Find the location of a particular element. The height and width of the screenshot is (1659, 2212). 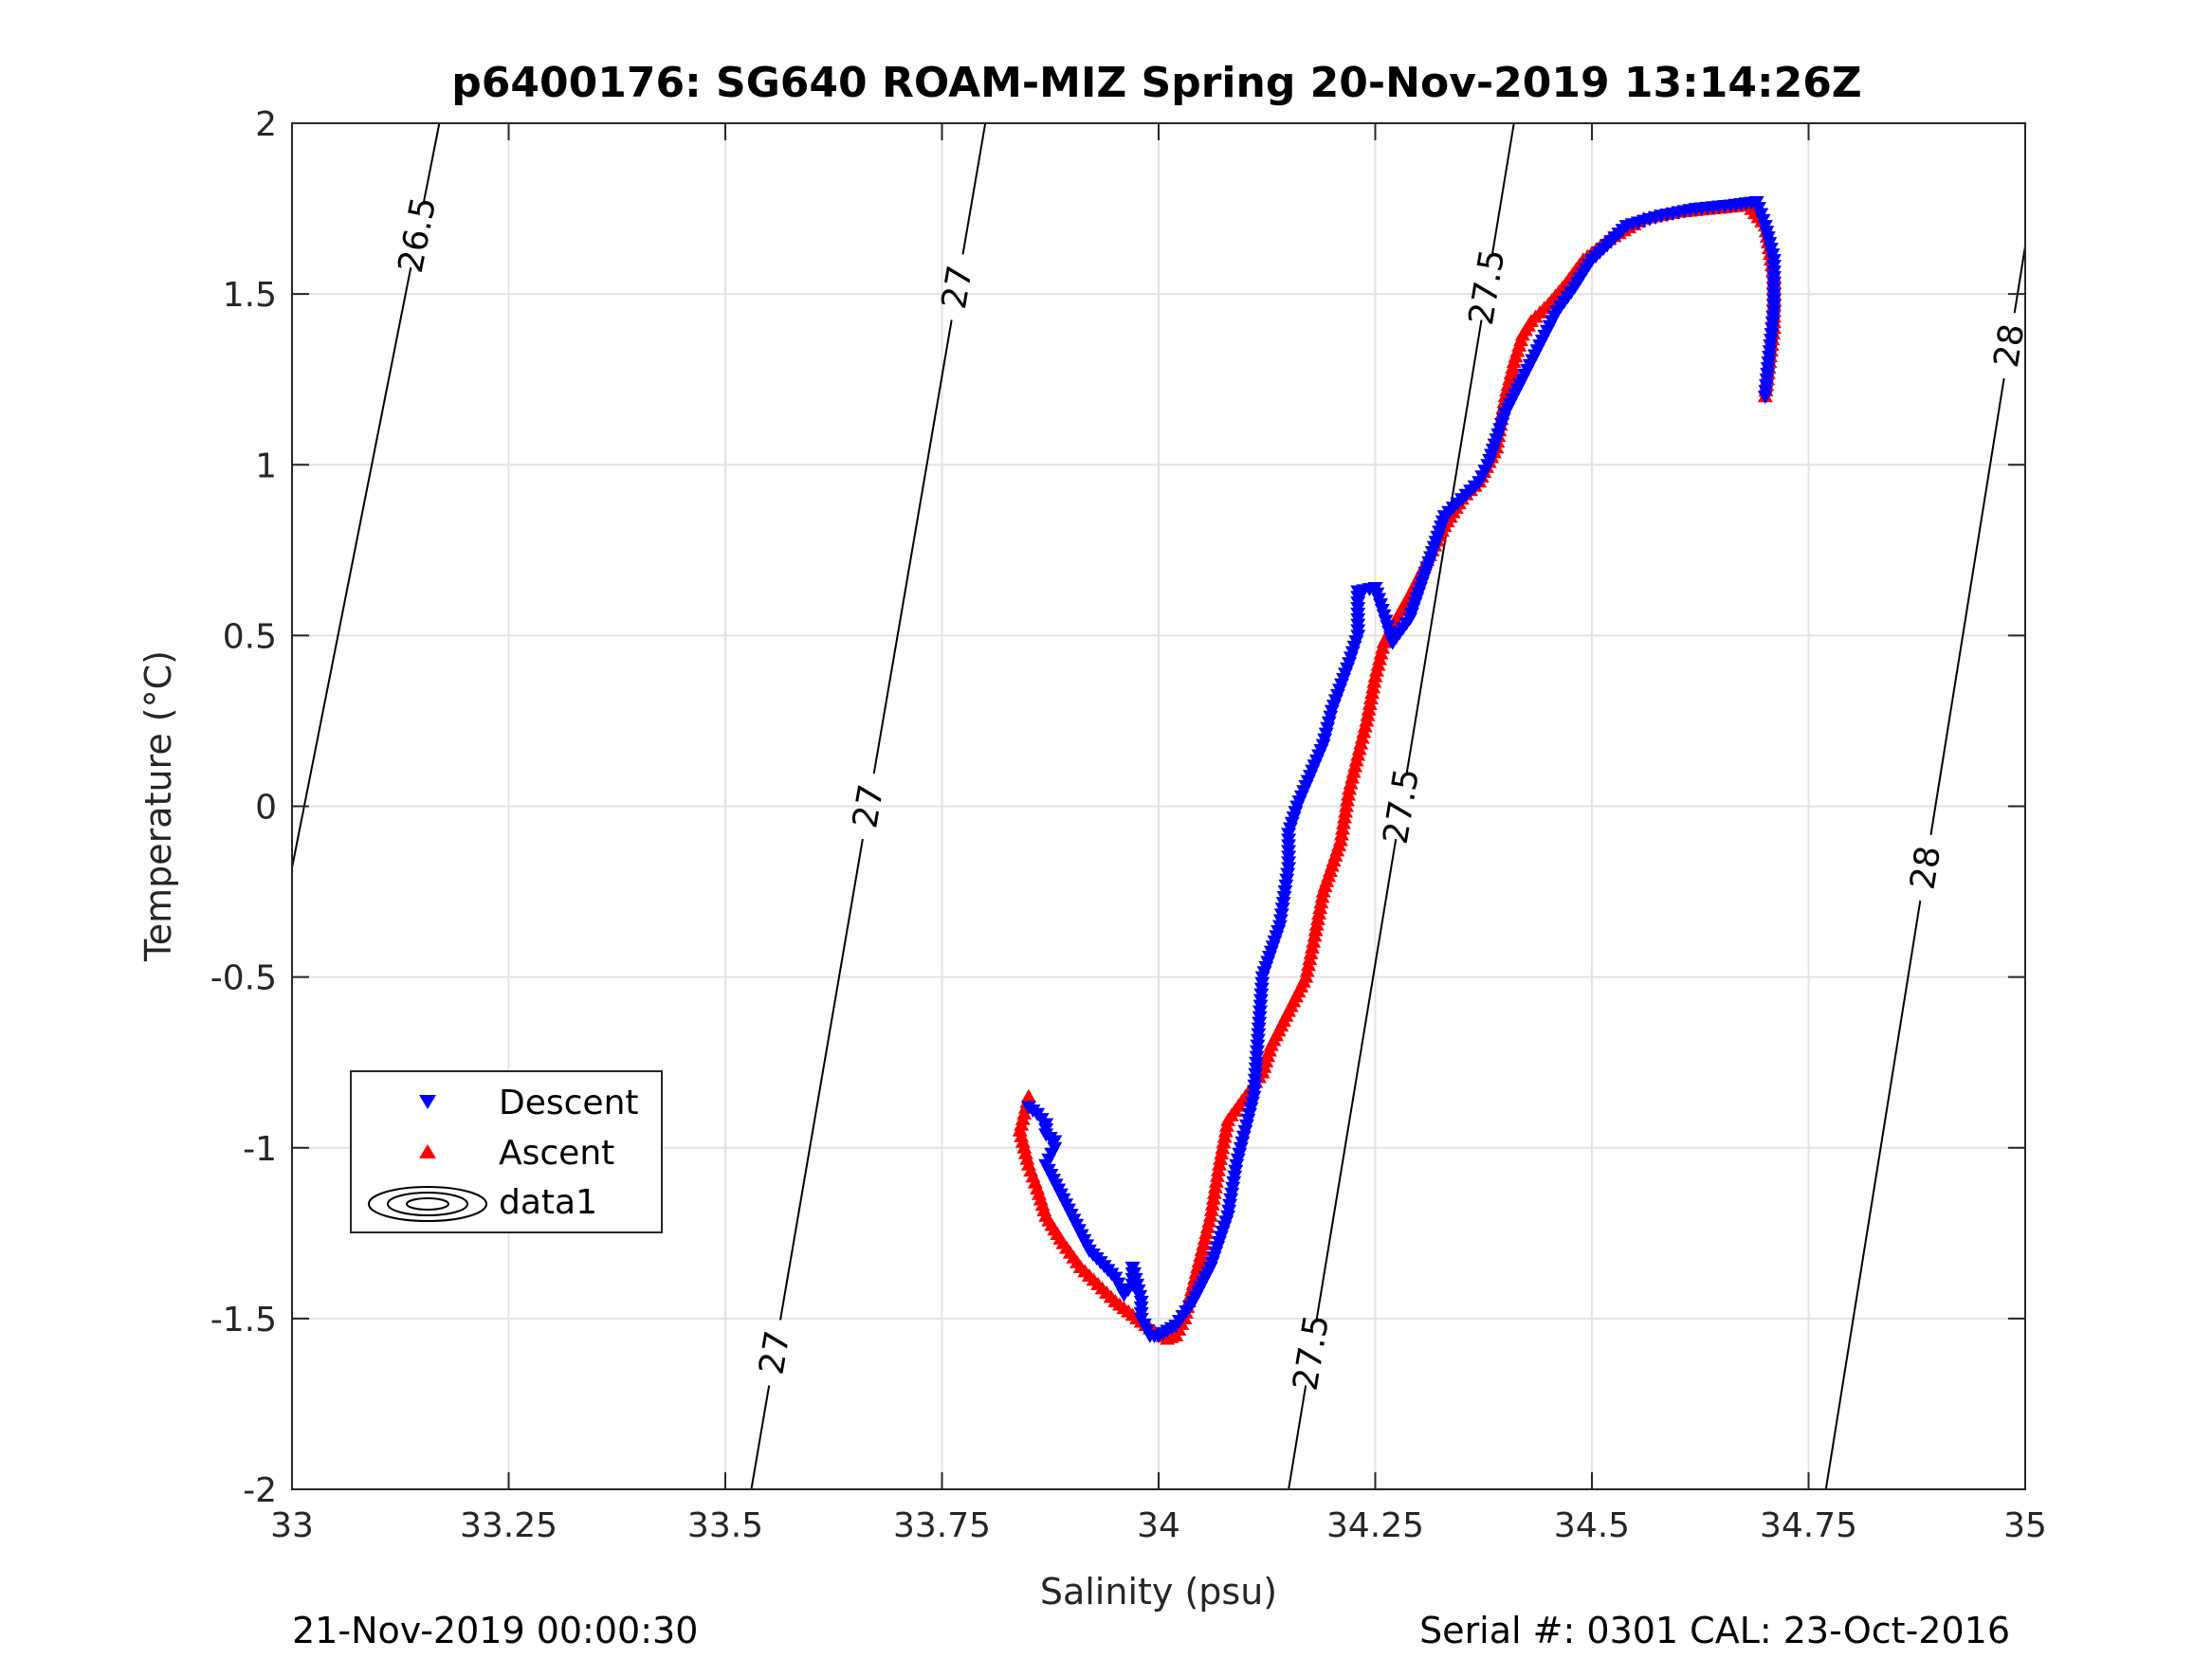

legend-ascent-label: Ascent is located at coordinates (556, 1153).